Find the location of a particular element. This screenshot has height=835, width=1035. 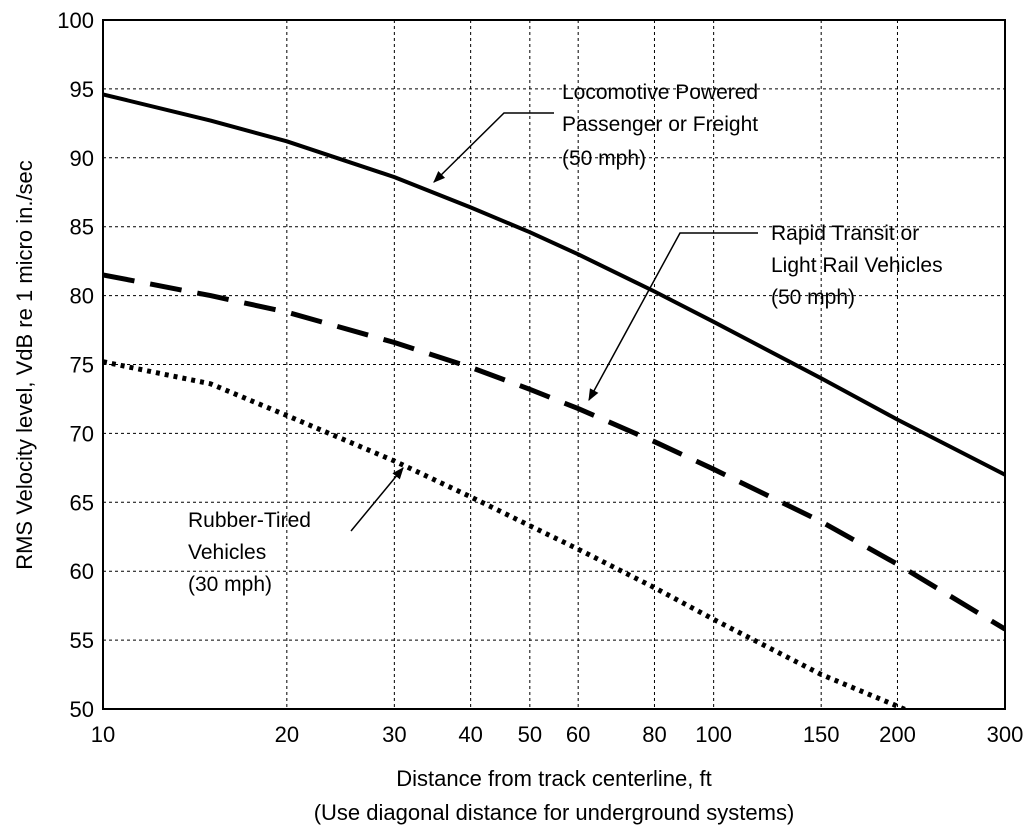

y-tick-label: 55 is located at coordinates (82, 640).